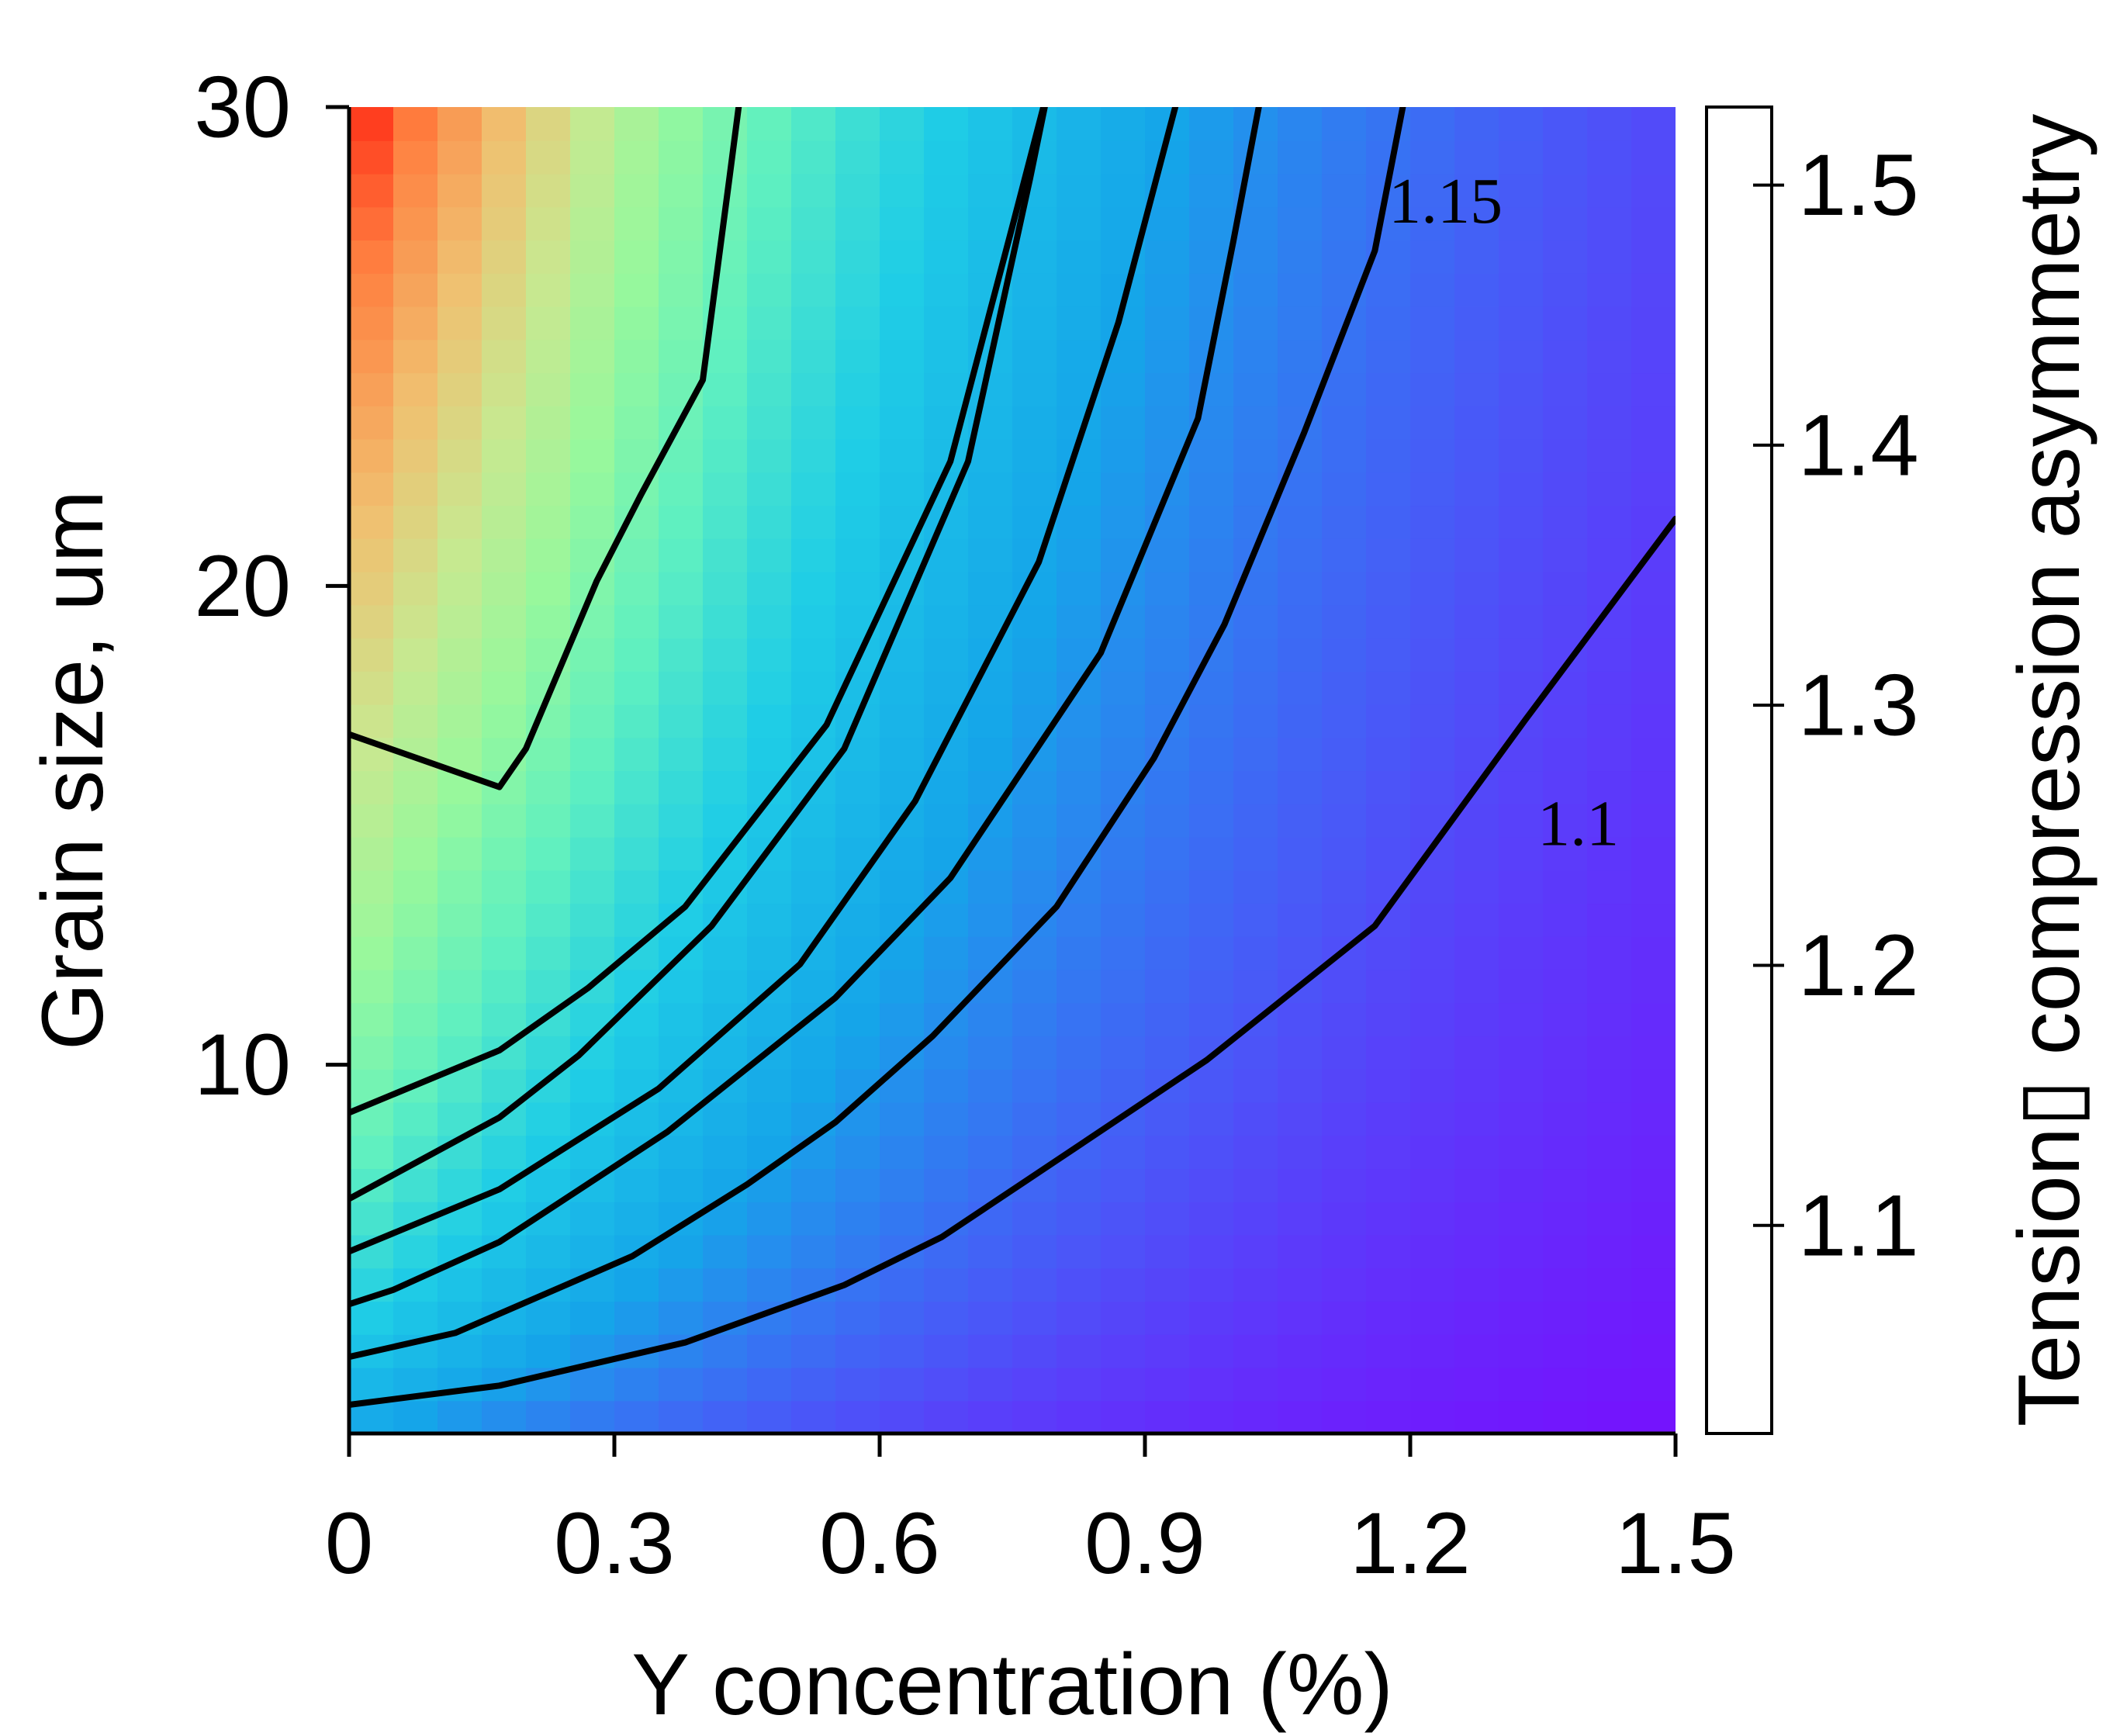 This screenshot has height=1736, width=2120. Describe the element at coordinates (546, 448) in the screenshot. I see `contour-line` at that location.